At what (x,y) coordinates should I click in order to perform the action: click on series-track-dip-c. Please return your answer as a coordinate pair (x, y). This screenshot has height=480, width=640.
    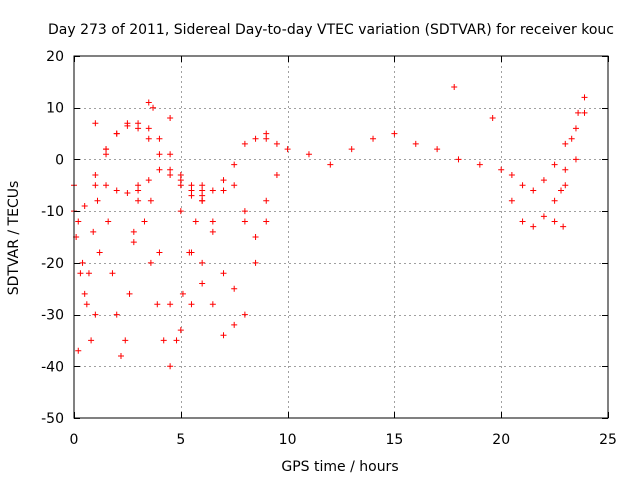
    Looking at the image, I should click on (187, 260).